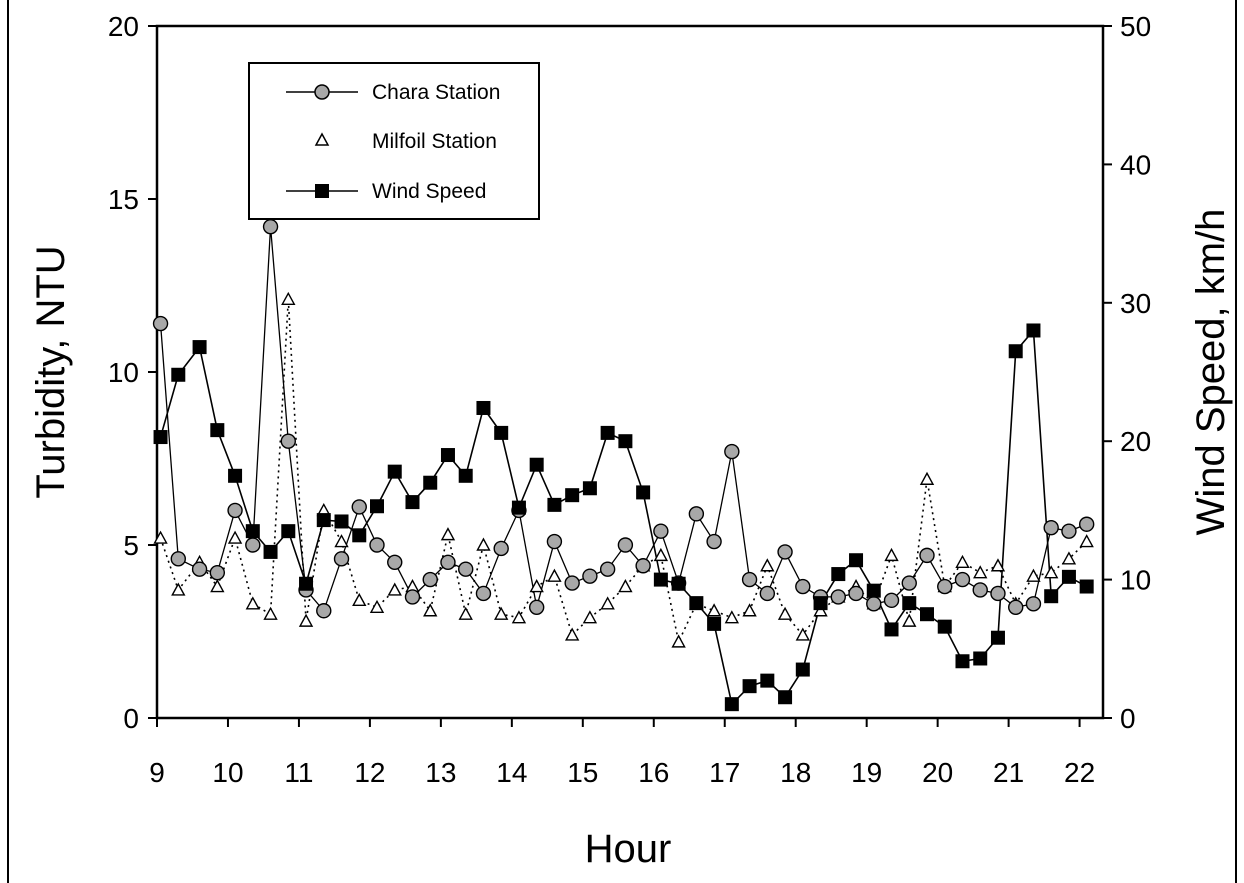 The image size is (1244, 883). I want to click on x-tick-label: 17, so click(724, 772).